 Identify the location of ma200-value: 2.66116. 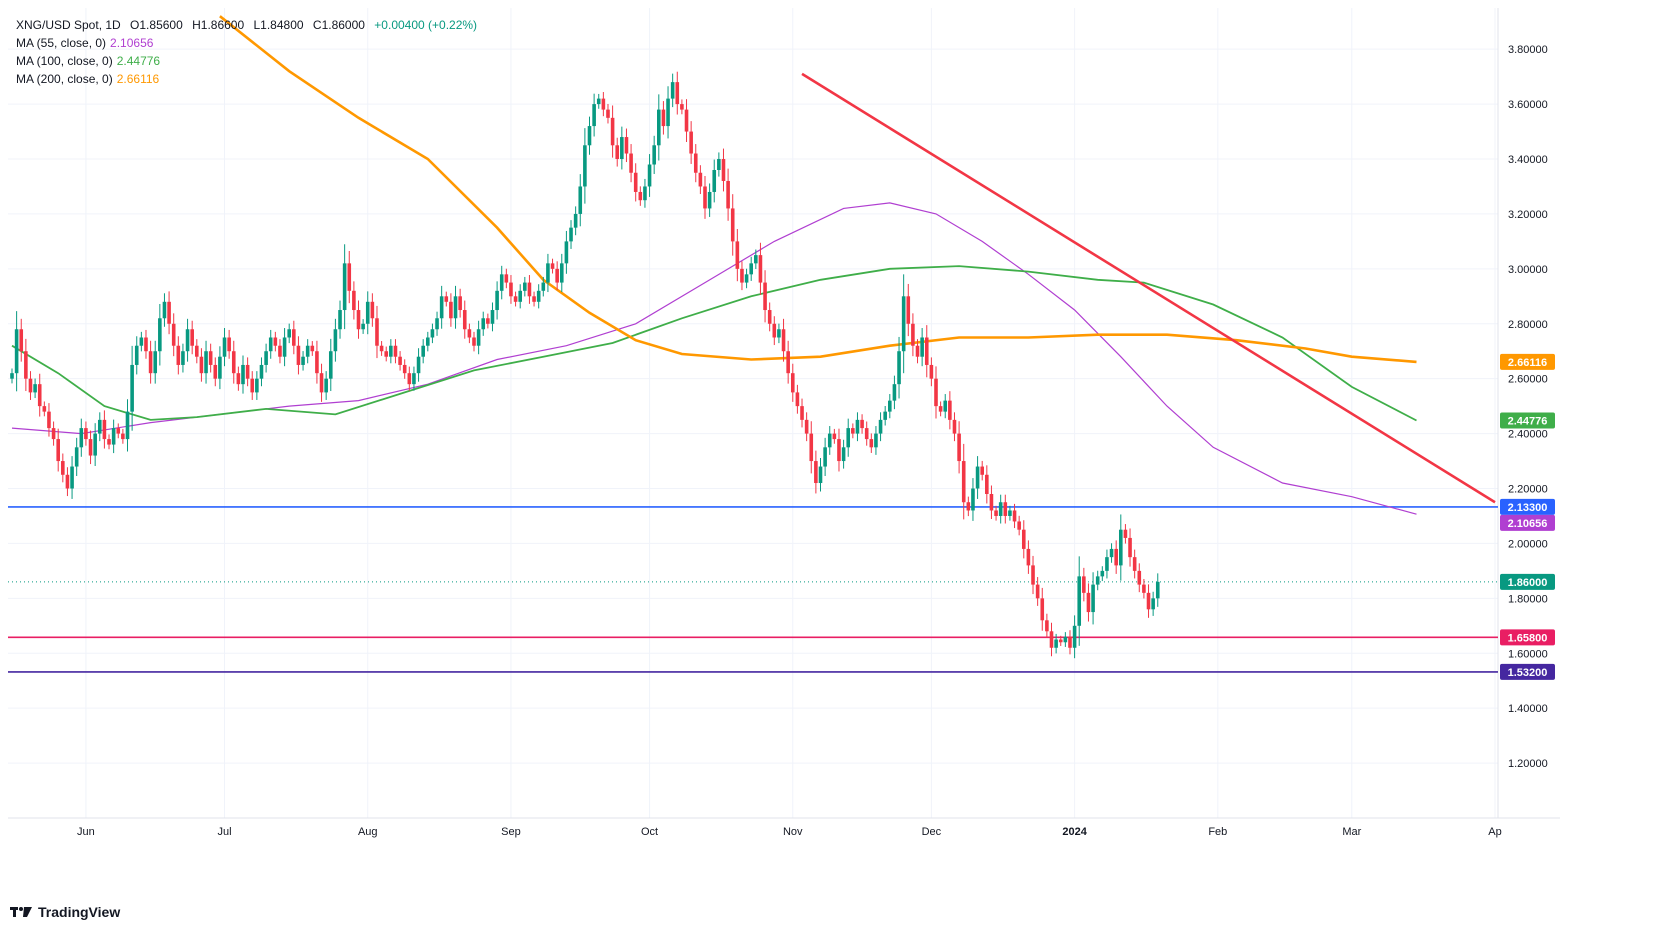
(138, 79).